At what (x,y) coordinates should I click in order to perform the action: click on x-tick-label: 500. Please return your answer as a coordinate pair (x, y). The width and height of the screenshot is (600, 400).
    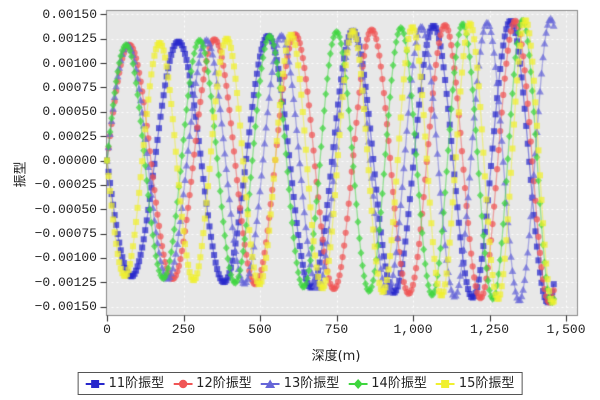
    Looking at the image, I should click on (260, 329).